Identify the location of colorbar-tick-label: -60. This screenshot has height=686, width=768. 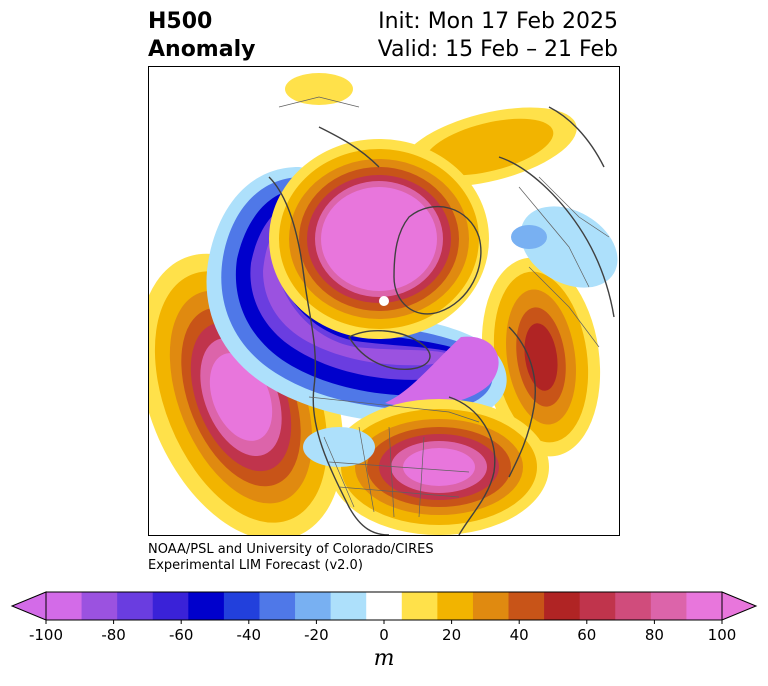
(181, 635).